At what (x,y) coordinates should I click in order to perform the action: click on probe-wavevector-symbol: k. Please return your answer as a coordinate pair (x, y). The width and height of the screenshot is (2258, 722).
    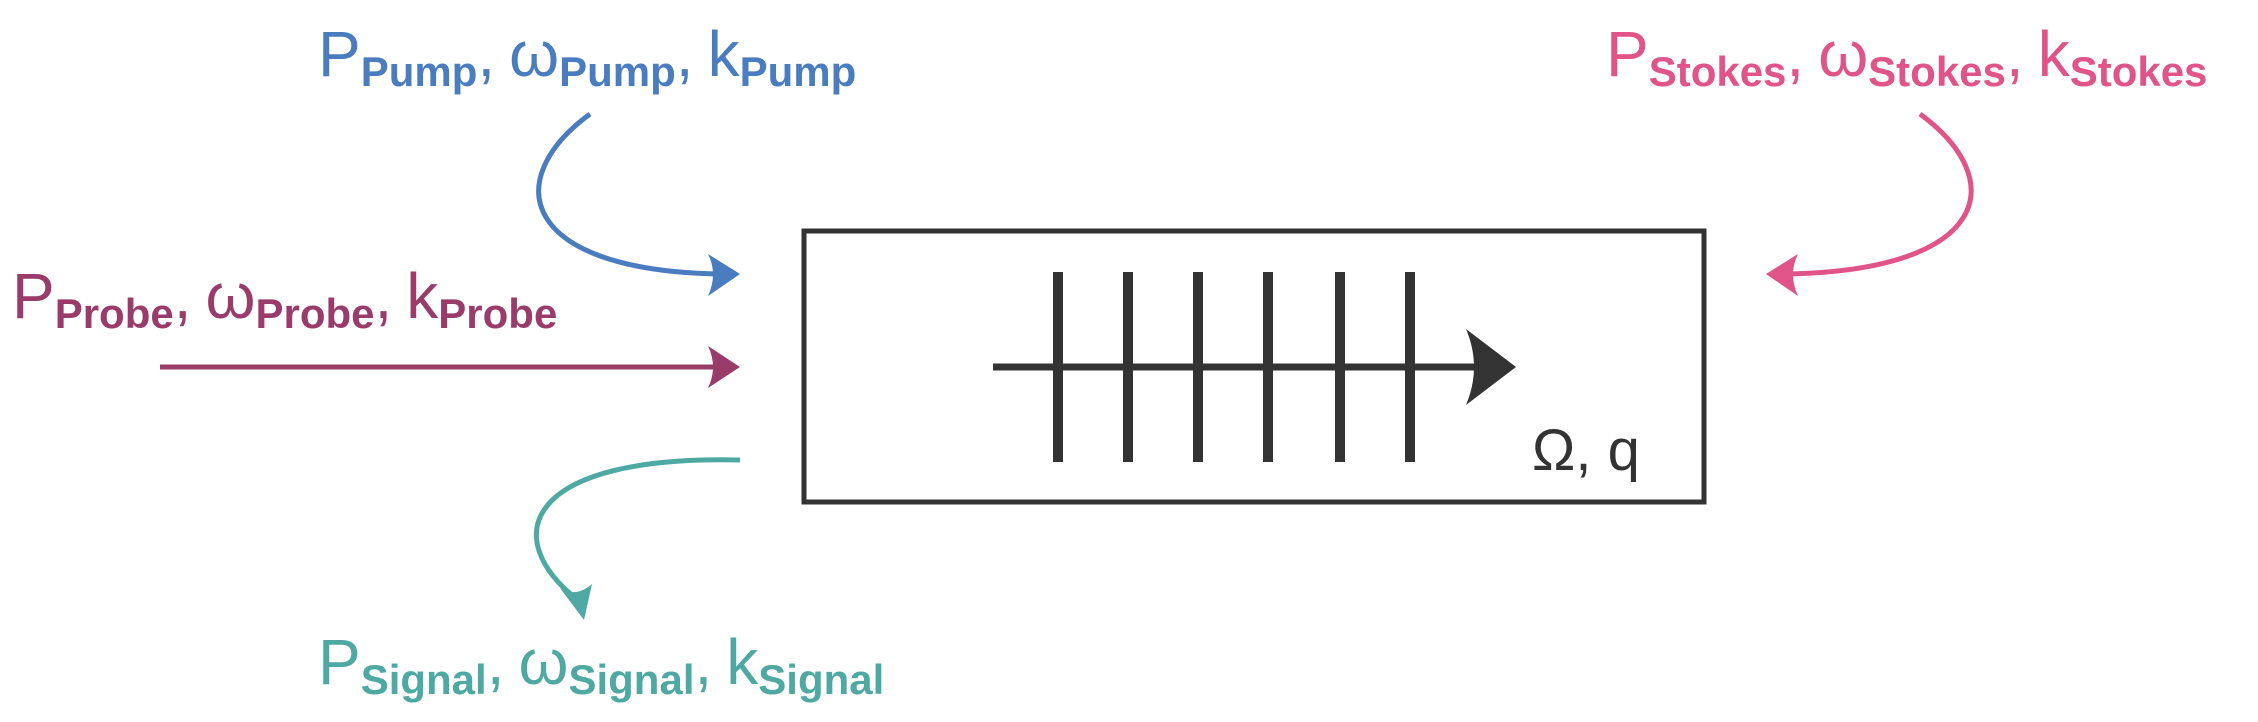
    Looking at the image, I should click on (422, 296).